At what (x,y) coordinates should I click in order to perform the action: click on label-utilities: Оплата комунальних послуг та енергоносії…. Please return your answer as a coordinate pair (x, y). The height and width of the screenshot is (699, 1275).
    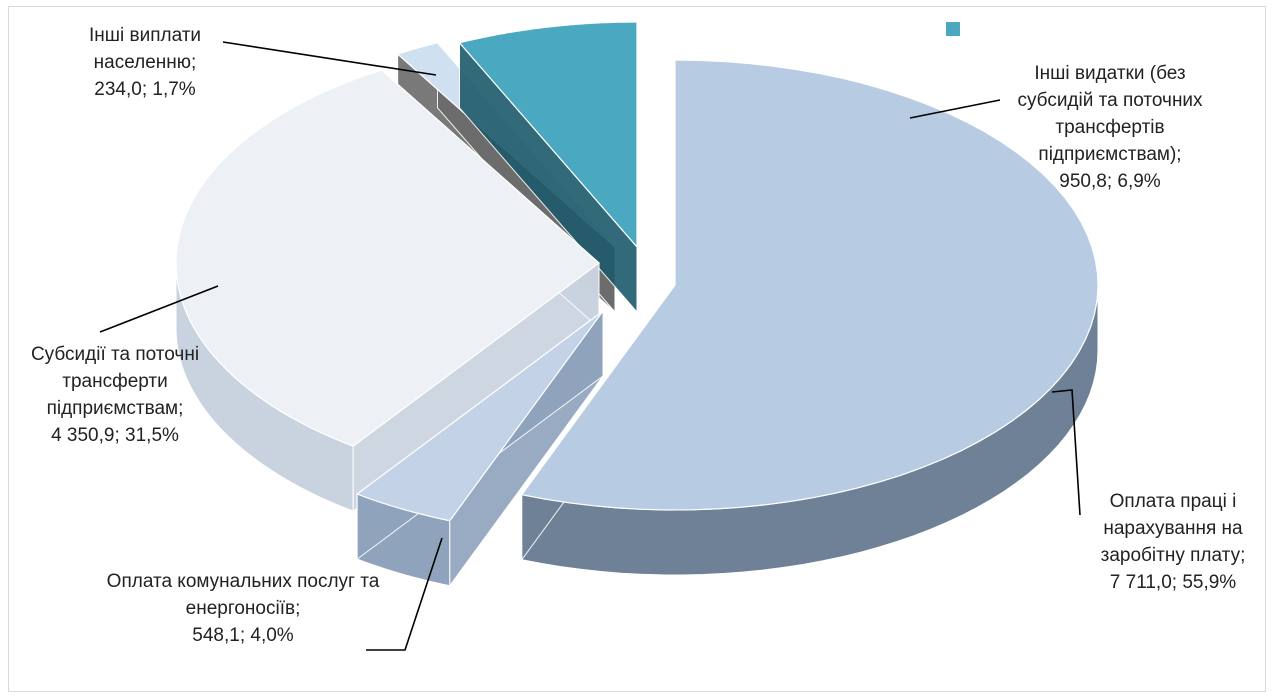
    Looking at the image, I should click on (243, 608).